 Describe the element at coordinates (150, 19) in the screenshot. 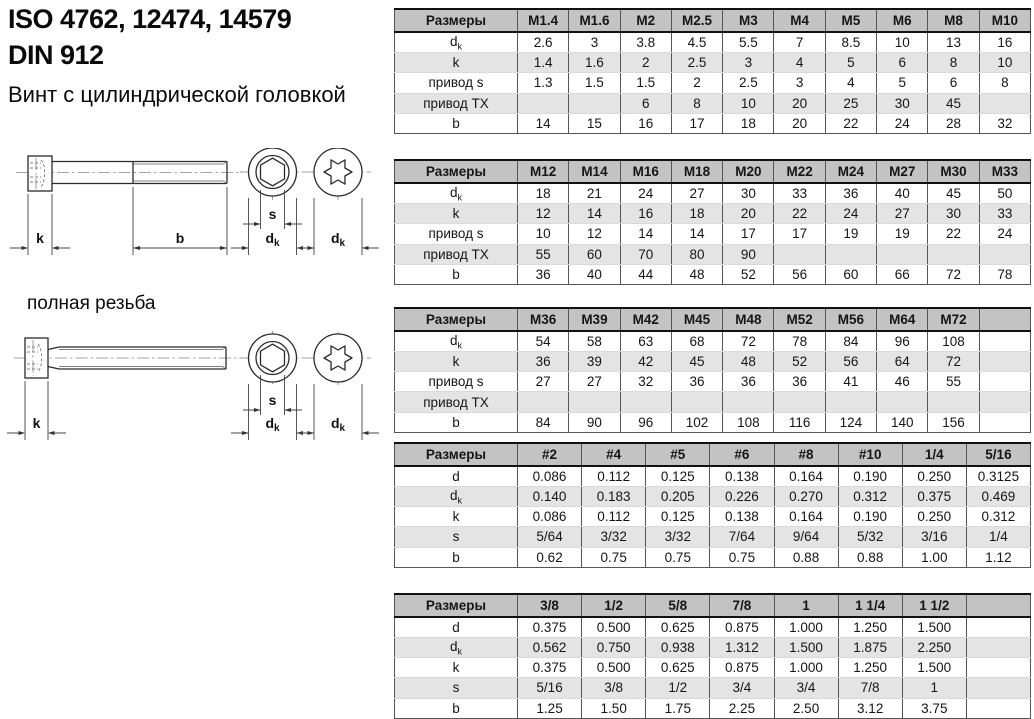

I see `standards-title-line1: ISO 4762, 12474, 14579` at that location.